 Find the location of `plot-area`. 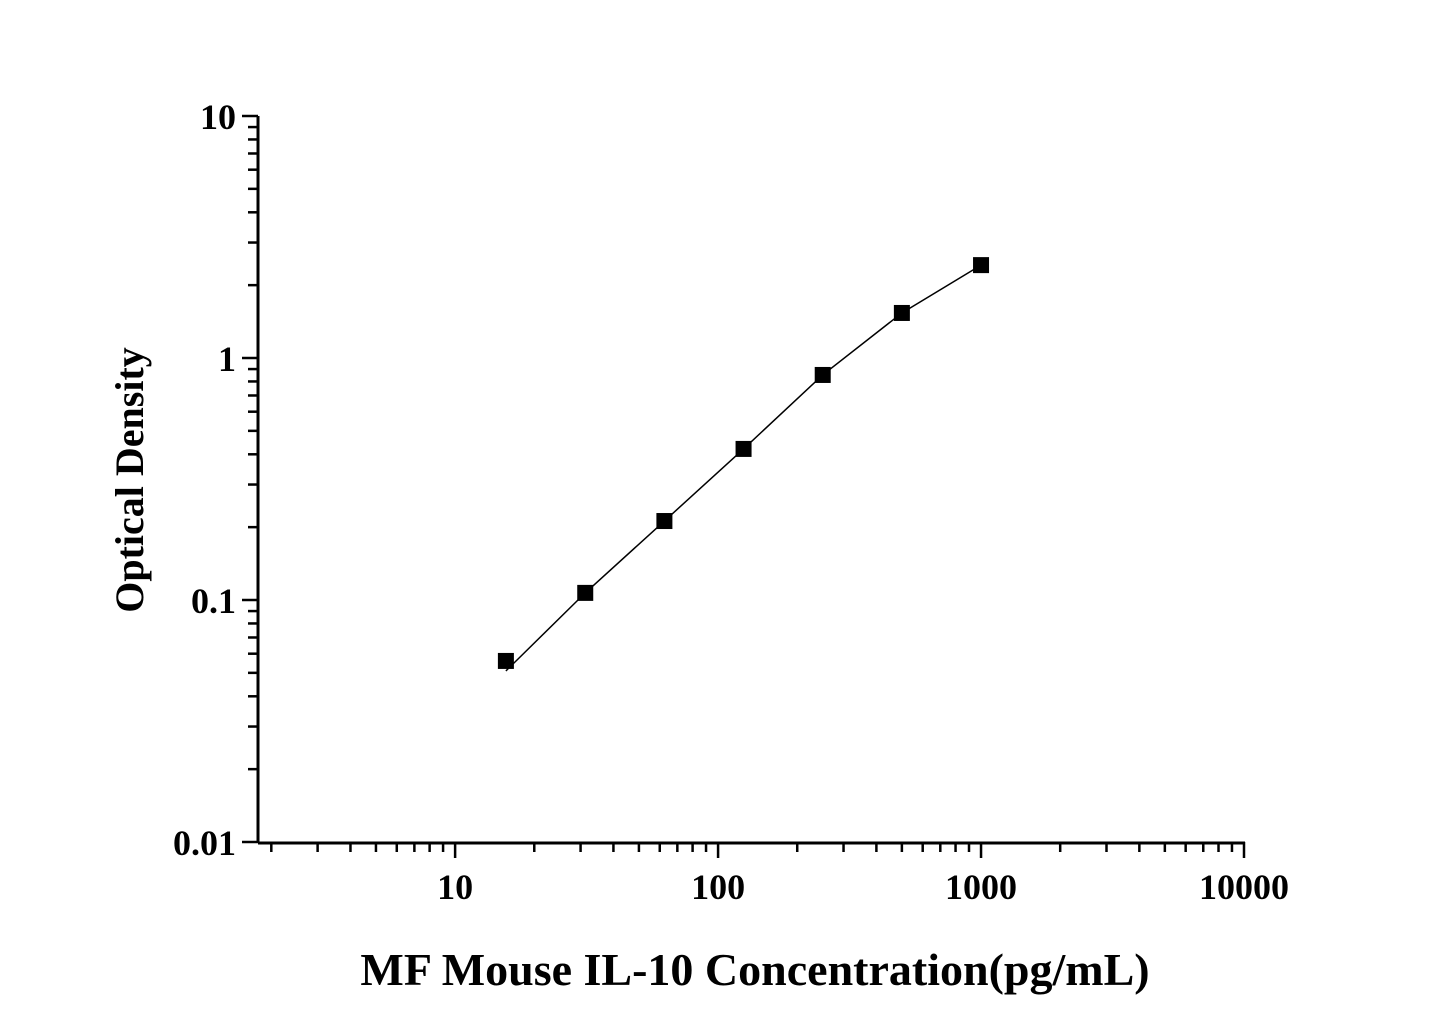

plot-area is located at coordinates (743, 464).